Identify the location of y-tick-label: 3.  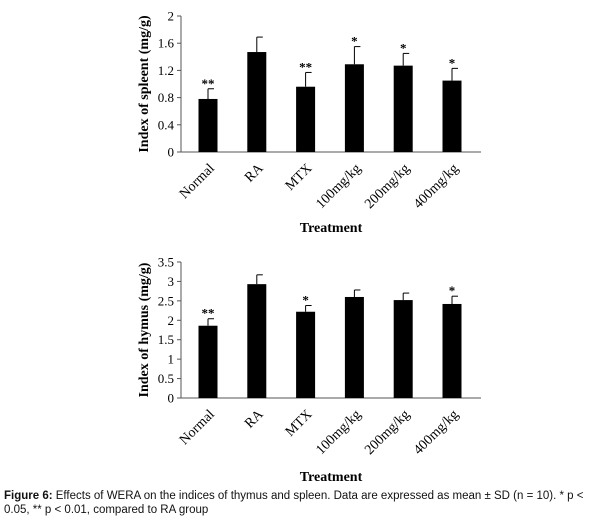
(171, 281).